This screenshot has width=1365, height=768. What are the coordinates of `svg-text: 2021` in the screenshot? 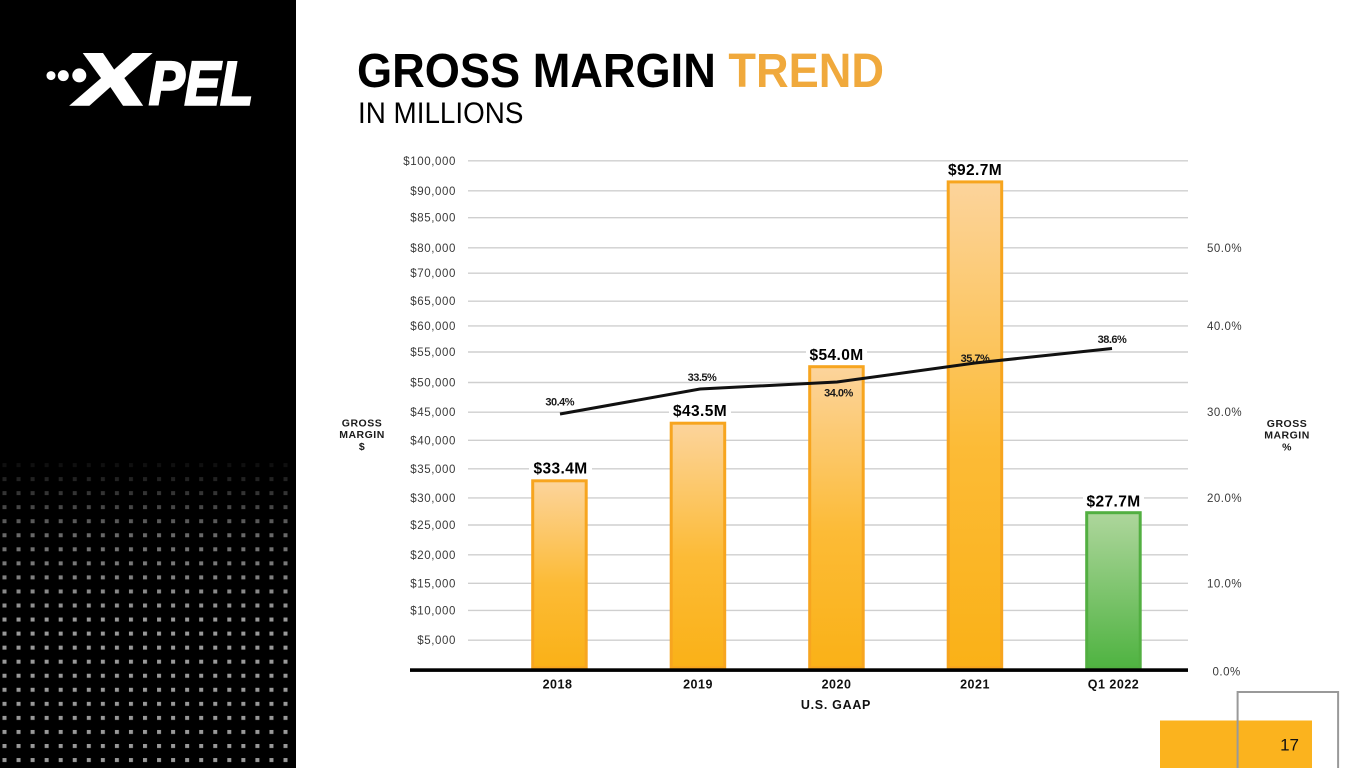 It's located at (975, 684).